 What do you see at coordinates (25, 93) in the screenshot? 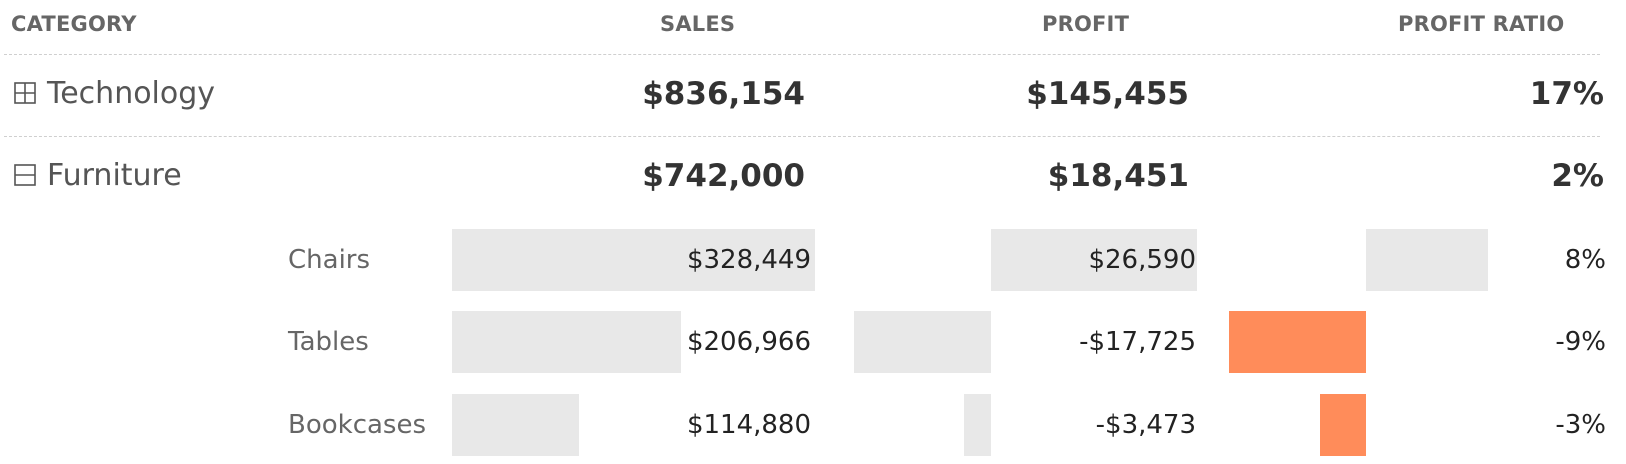
I see `expand-plus-icon` at bounding box center [25, 93].